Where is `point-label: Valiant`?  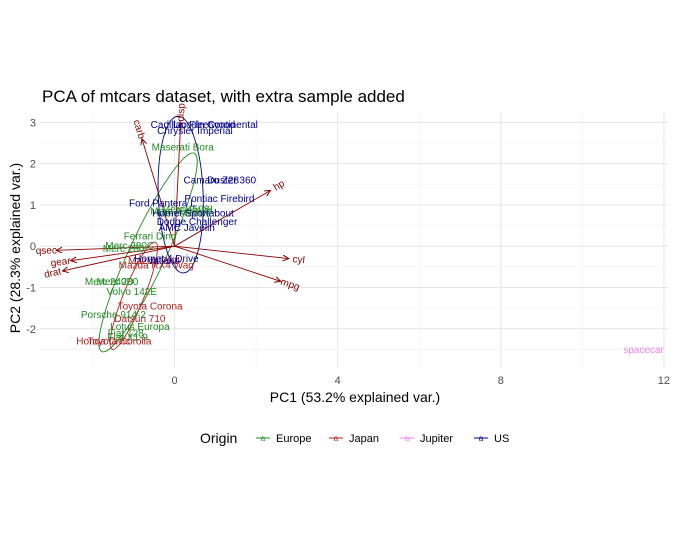
point-label: Valiant is located at coordinates (162, 261).